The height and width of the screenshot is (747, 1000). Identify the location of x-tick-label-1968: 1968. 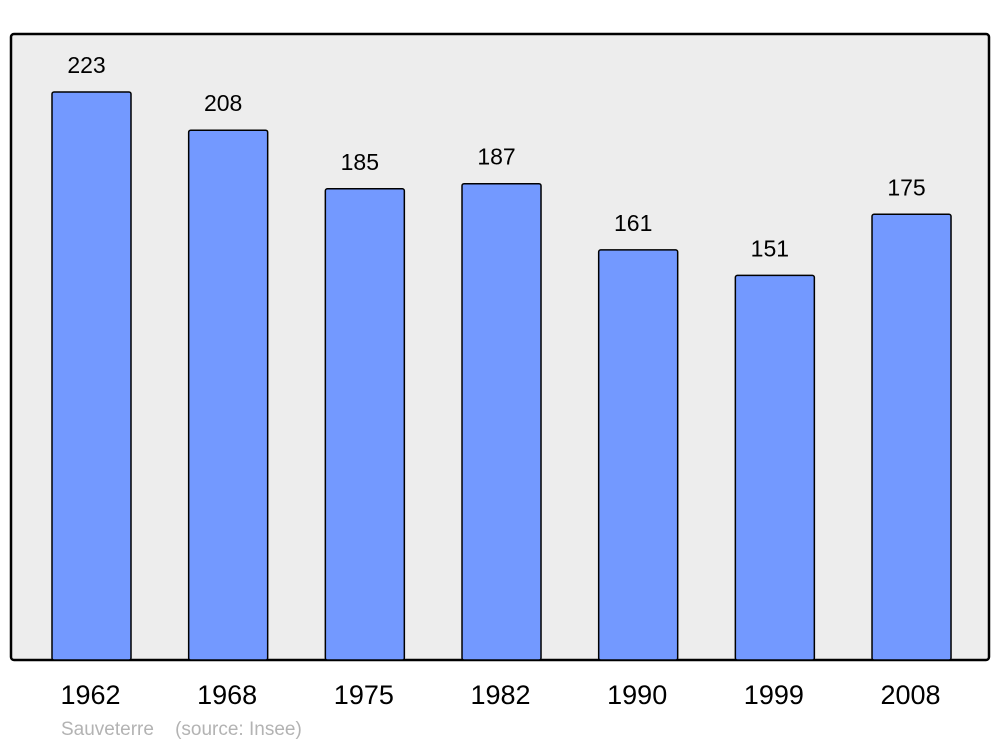
(227, 695).